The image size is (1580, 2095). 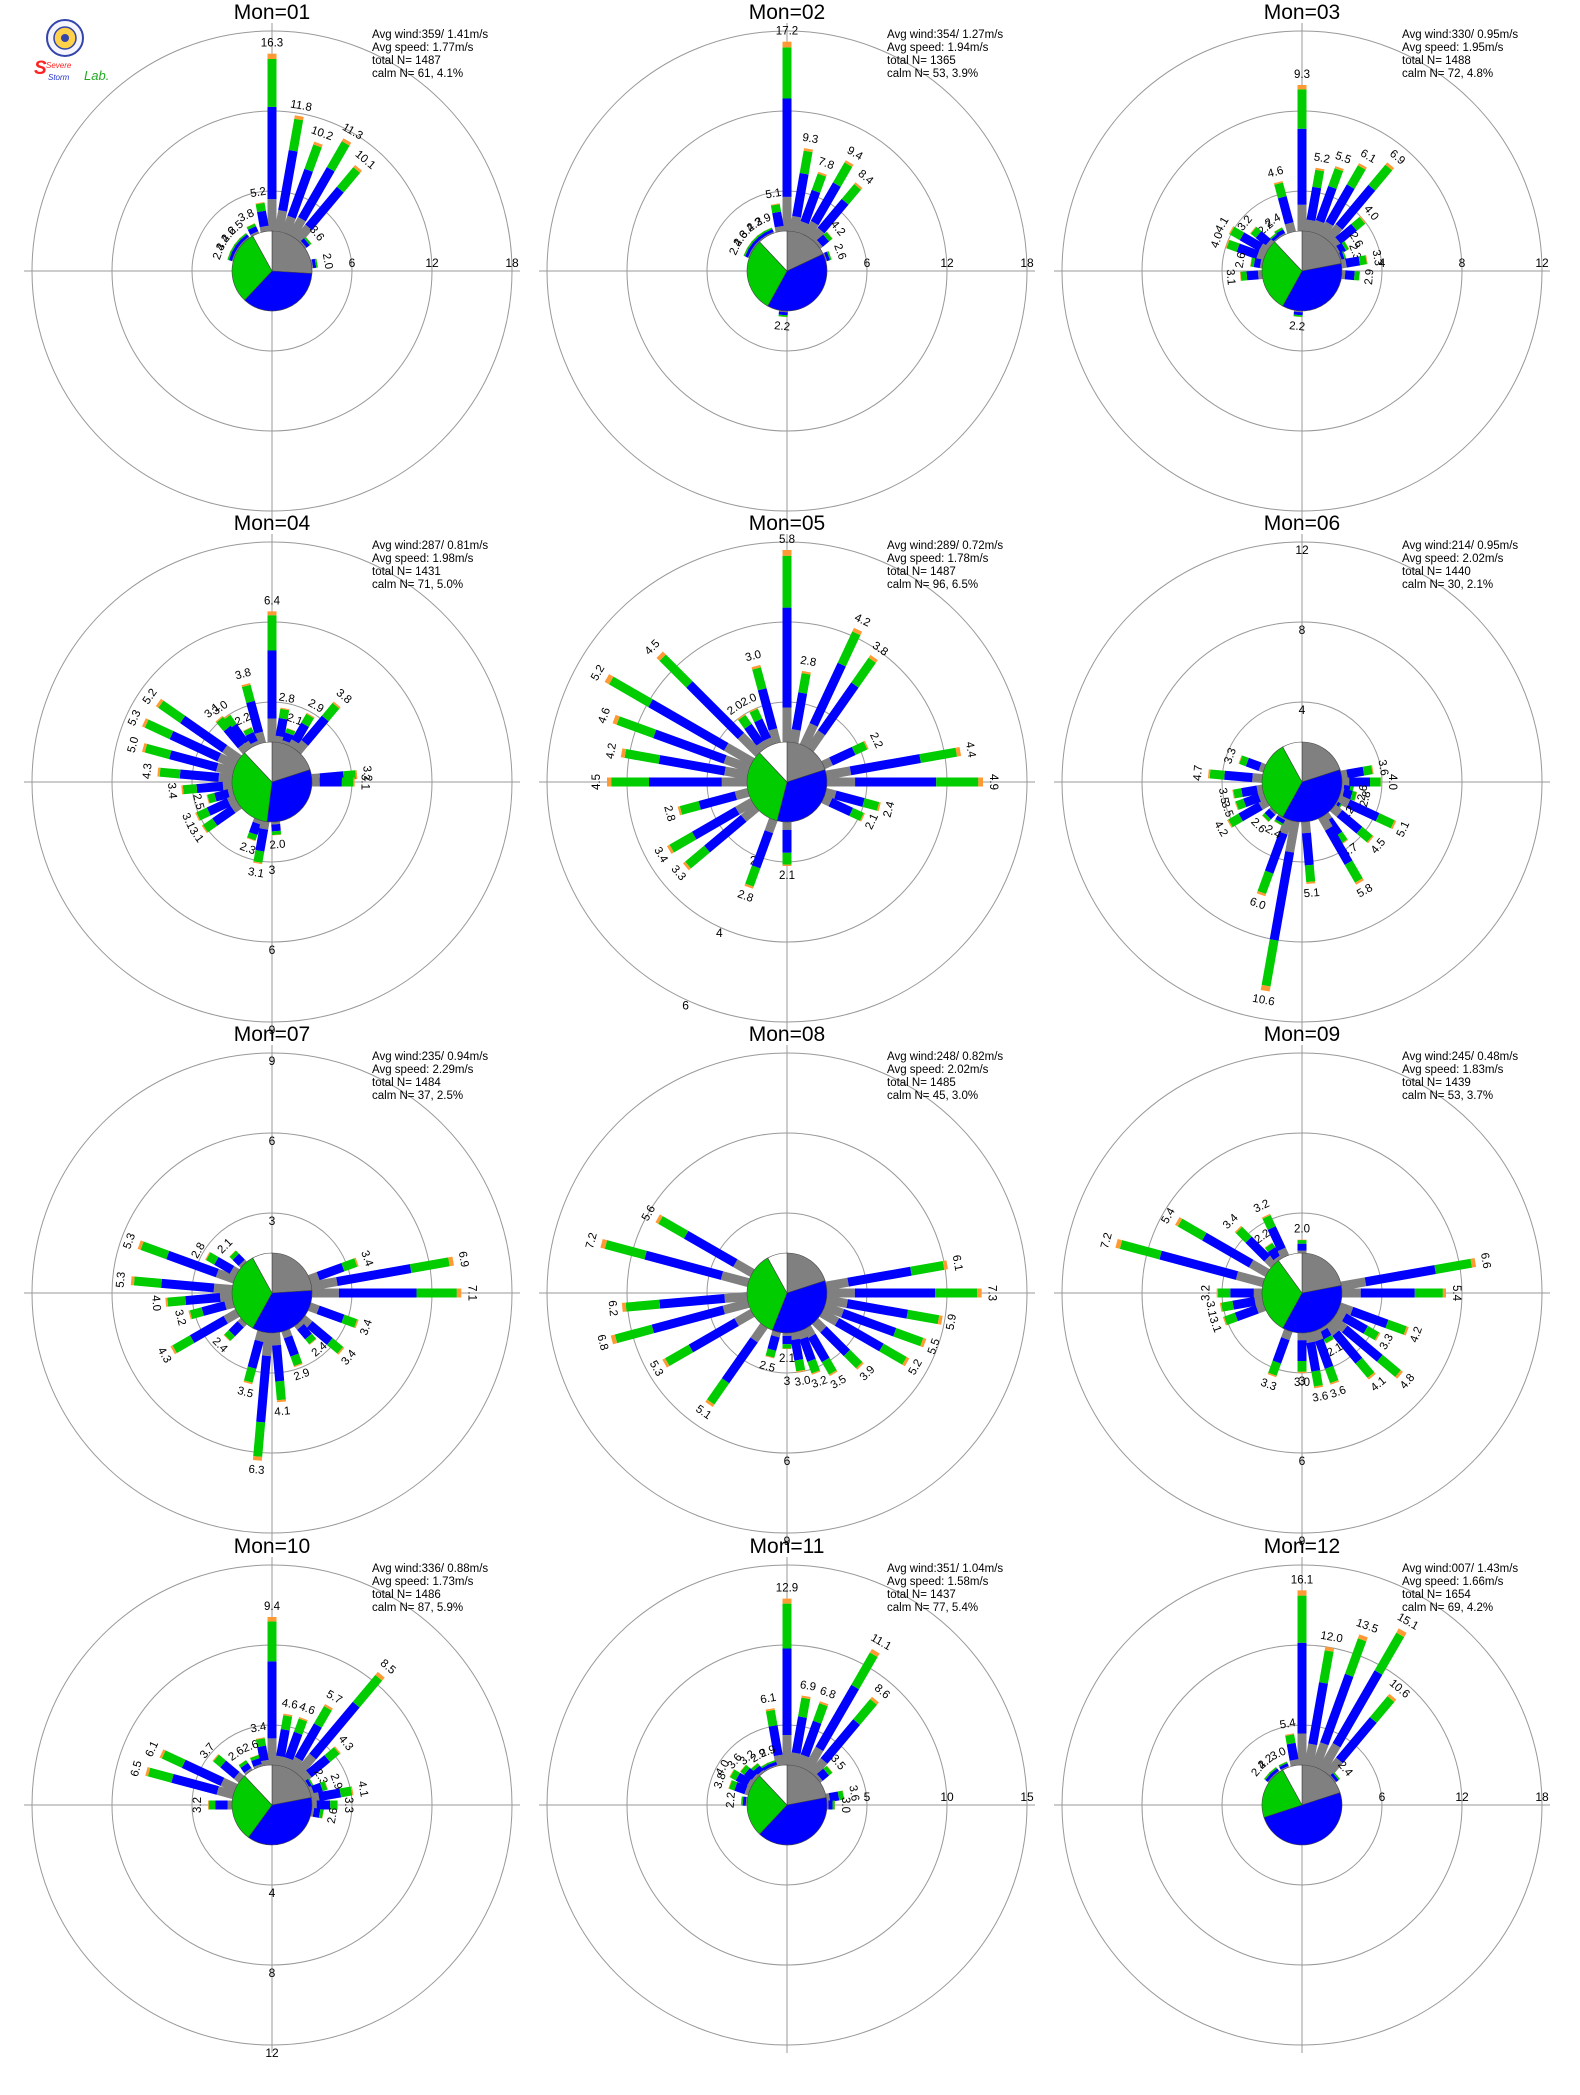 What do you see at coordinates (850, 1701) in the screenshot?
I see `sector-bar: 11.1` at bounding box center [850, 1701].